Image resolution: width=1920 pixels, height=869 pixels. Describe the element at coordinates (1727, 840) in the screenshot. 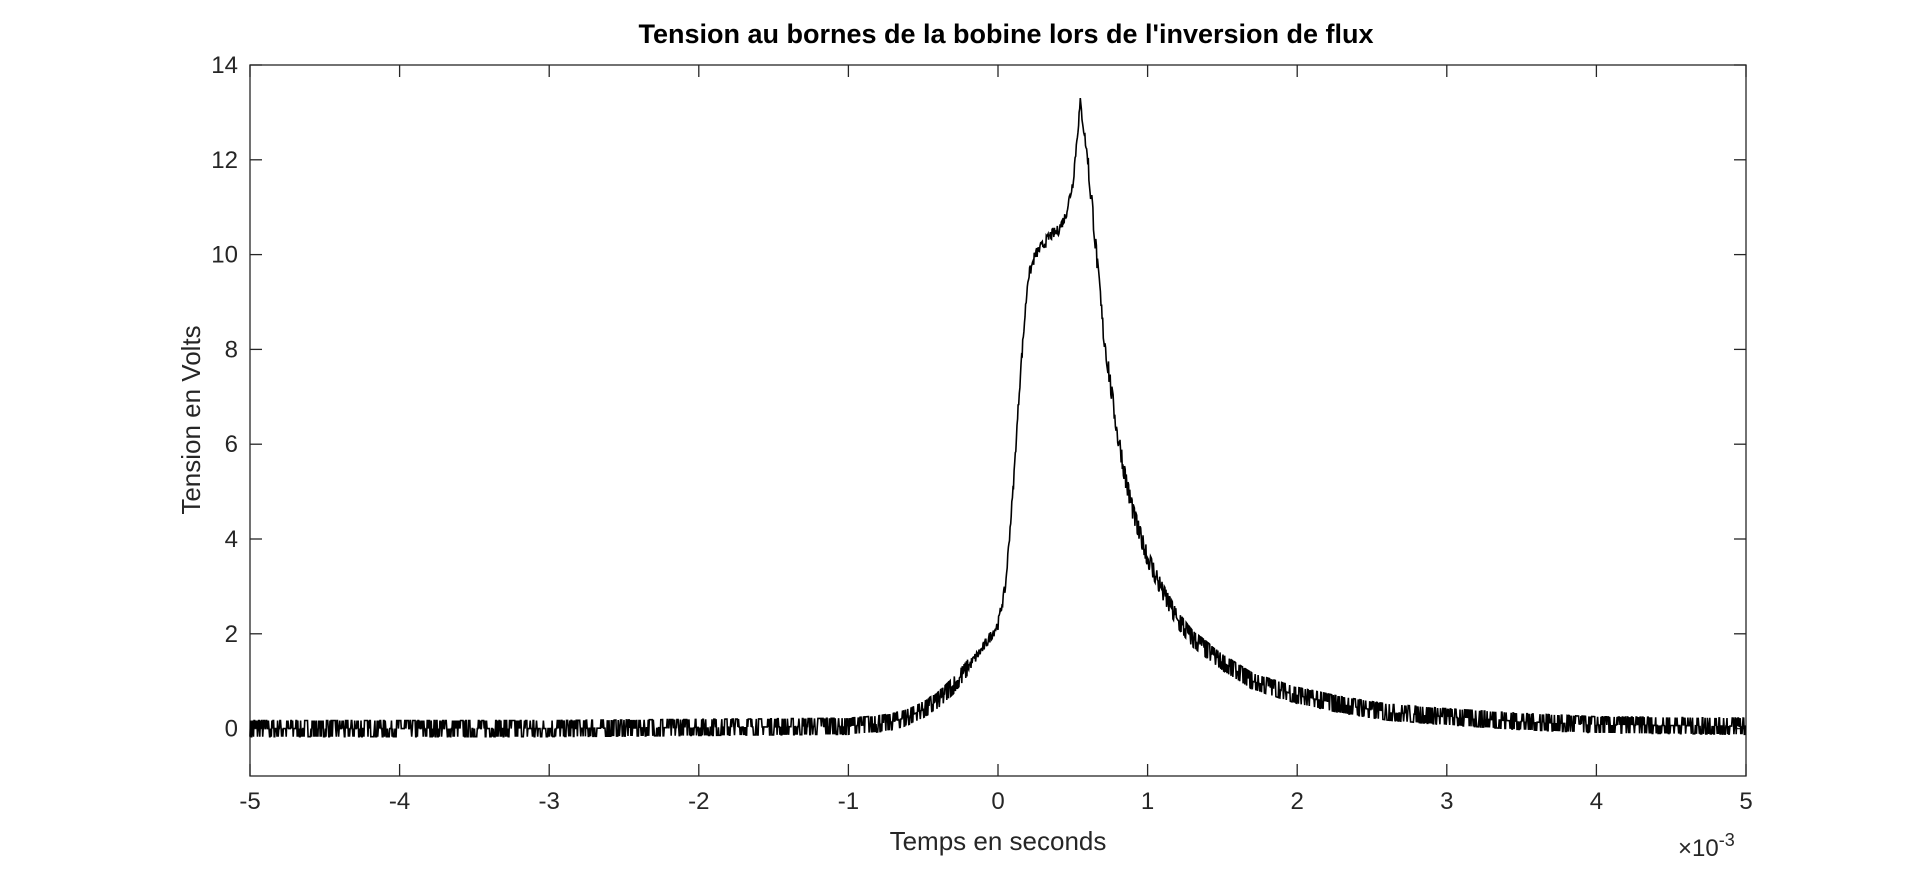

I see `x-exponent-power: -3` at that location.